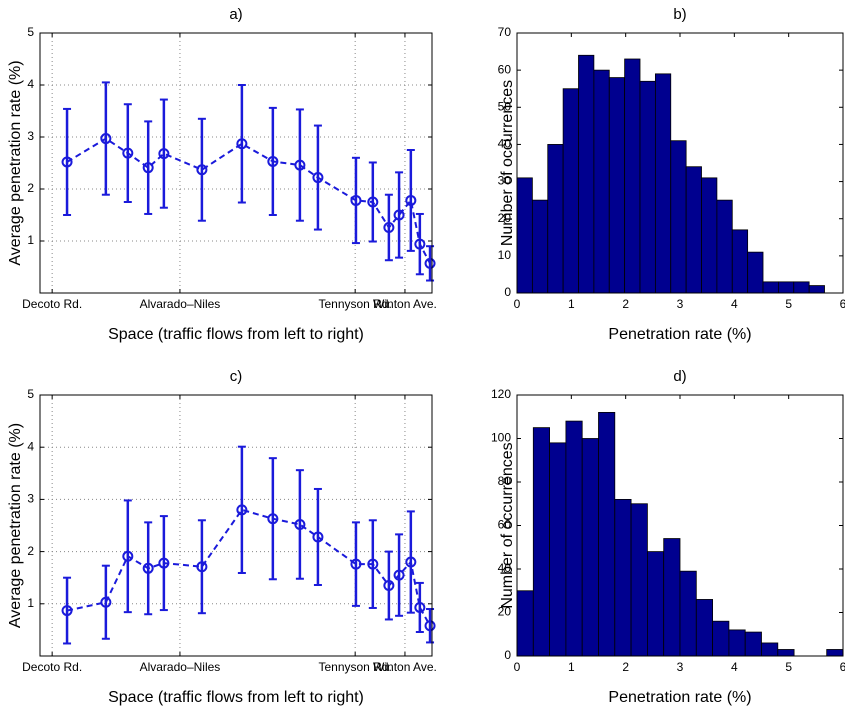 The image size is (845, 711). Describe the element at coordinates (679, 14) in the screenshot. I see `chart-title: b)` at that location.